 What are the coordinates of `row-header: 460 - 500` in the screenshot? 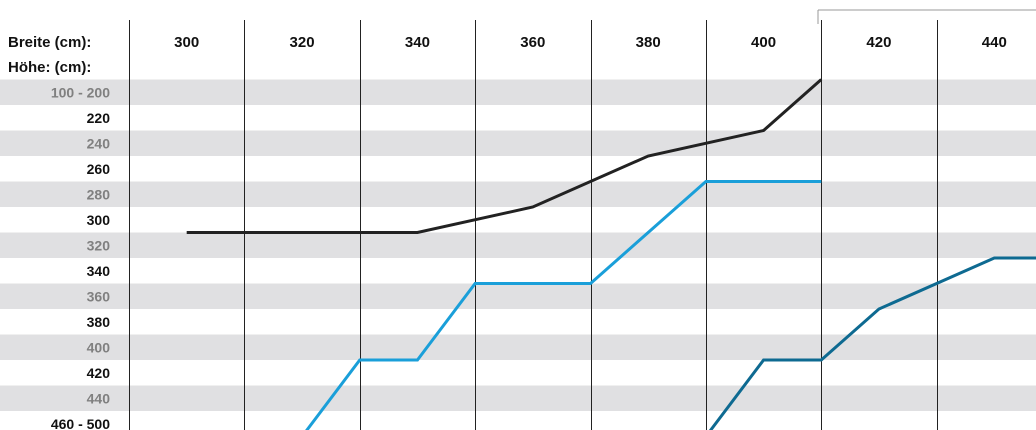 It's located at (80, 423).